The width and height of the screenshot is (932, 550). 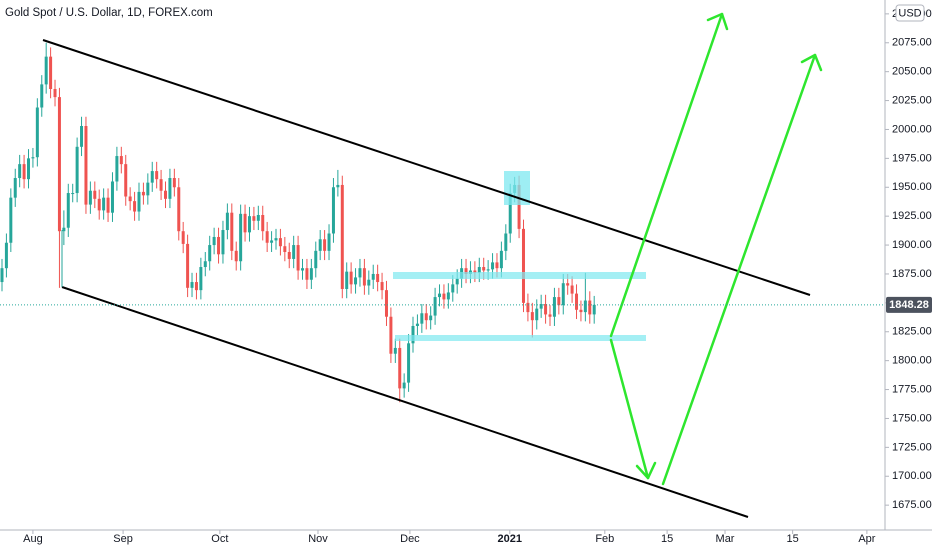 I want to click on x-tick-label: Feb, so click(x=604, y=539).